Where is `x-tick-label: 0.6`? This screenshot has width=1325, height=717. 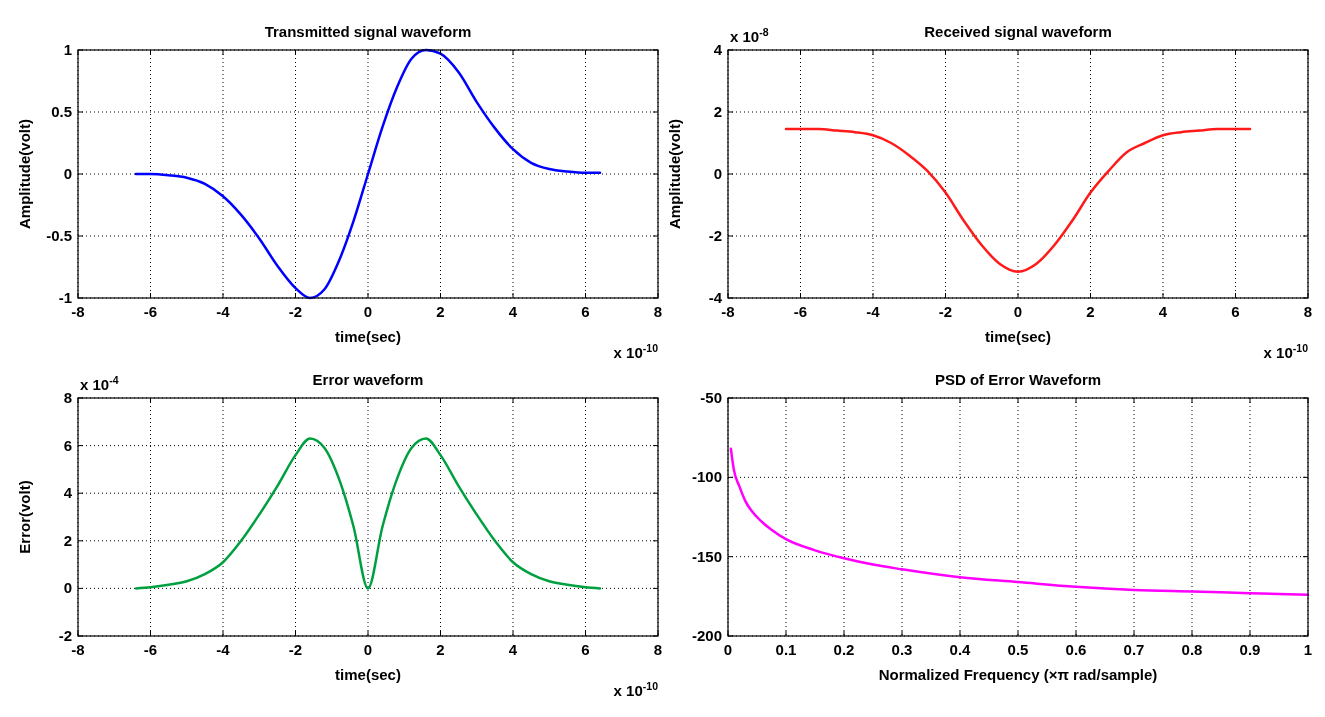 x-tick-label: 0.6 is located at coordinates (1076, 649).